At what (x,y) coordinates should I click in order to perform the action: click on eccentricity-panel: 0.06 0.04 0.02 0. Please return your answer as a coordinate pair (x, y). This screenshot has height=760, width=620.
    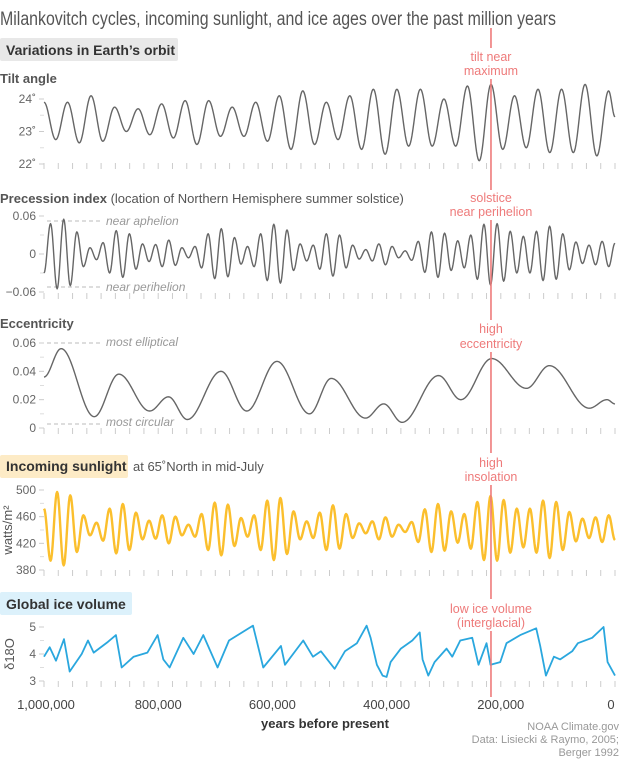
    Looking at the image, I should click on (314, 385).